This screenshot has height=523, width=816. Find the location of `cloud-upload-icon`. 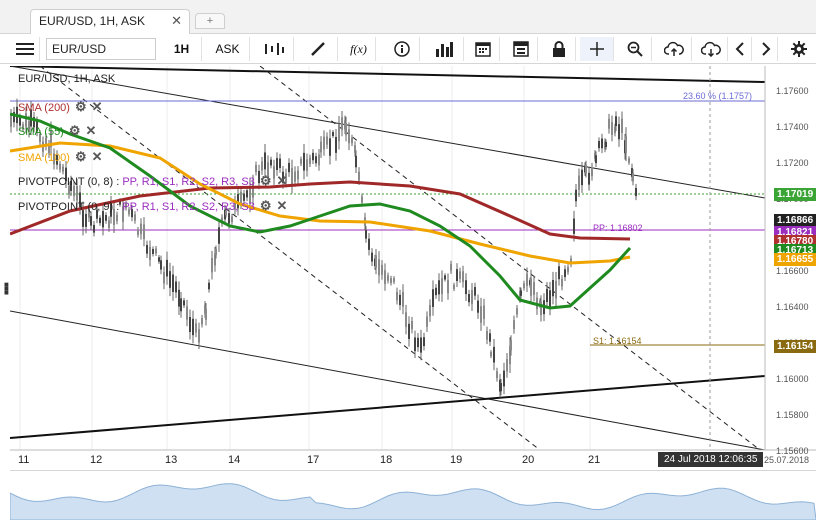

cloud-upload-icon is located at coordinates (673, 48).